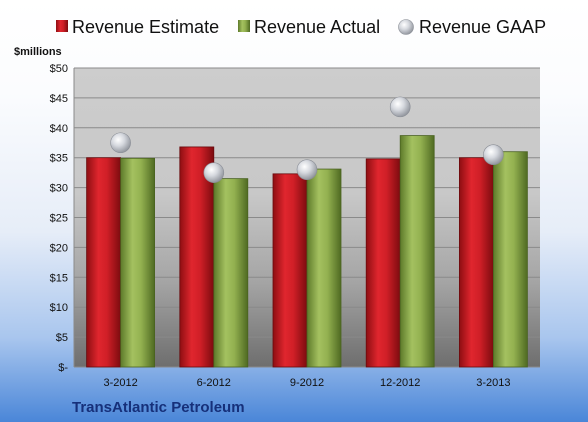  What do you see at coordinates (324, 268) in the screenshot?
I see `bar-revenue-actual-9-2012` at bounding box center [324, 268].